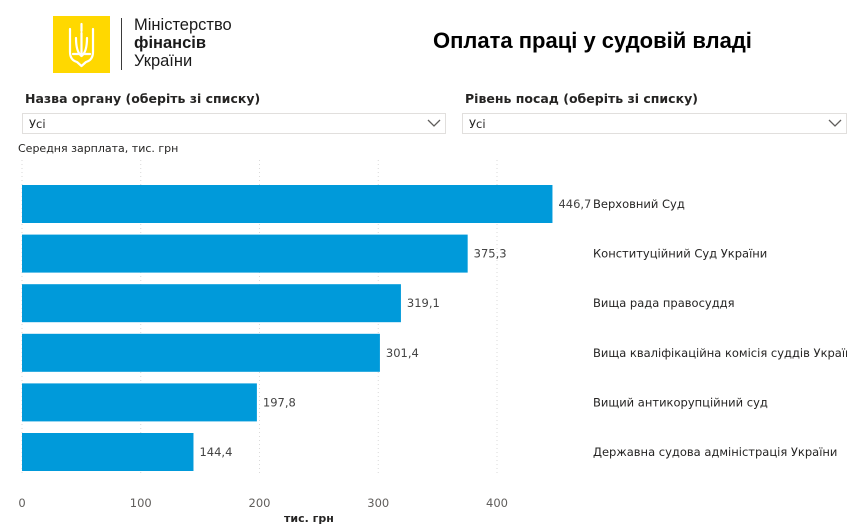  I want to click on category-label: Вища рада правосуддя, so click(664, 303).